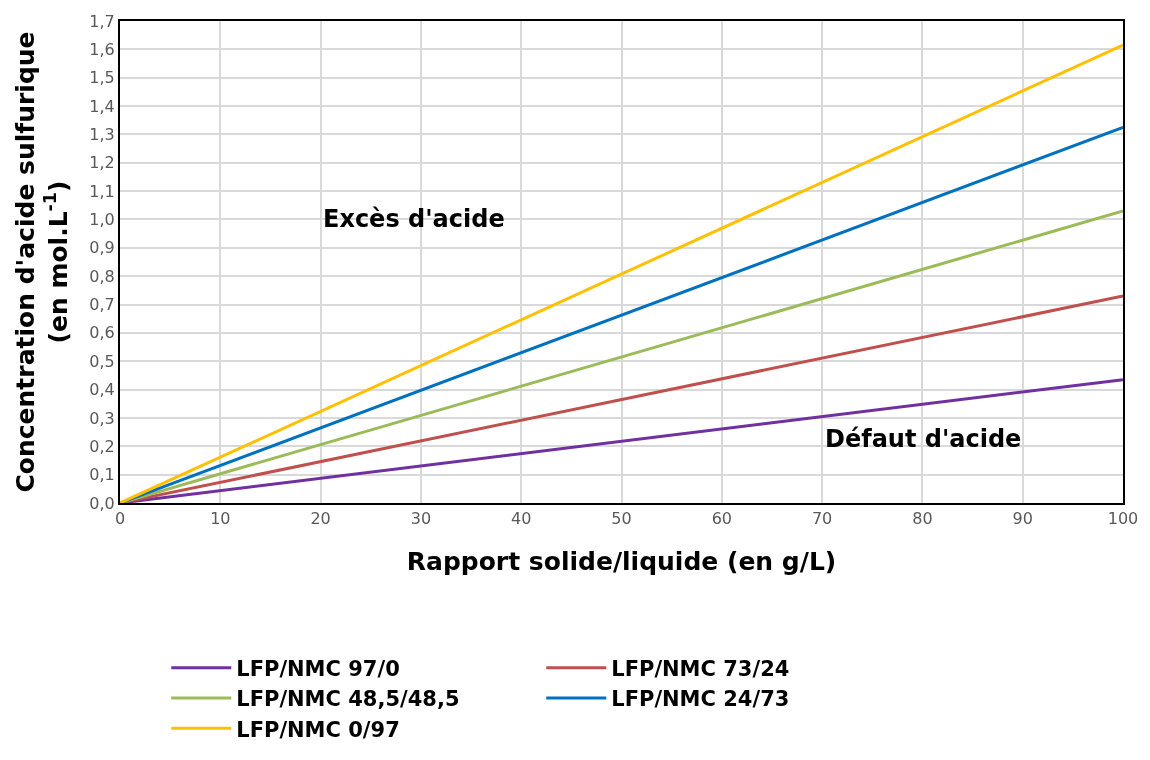 This screenshot has width=1150, height=760. Describe the element at coordinates (721, 519) in the screenshot. I see `x-tick-label: 60` at that location.